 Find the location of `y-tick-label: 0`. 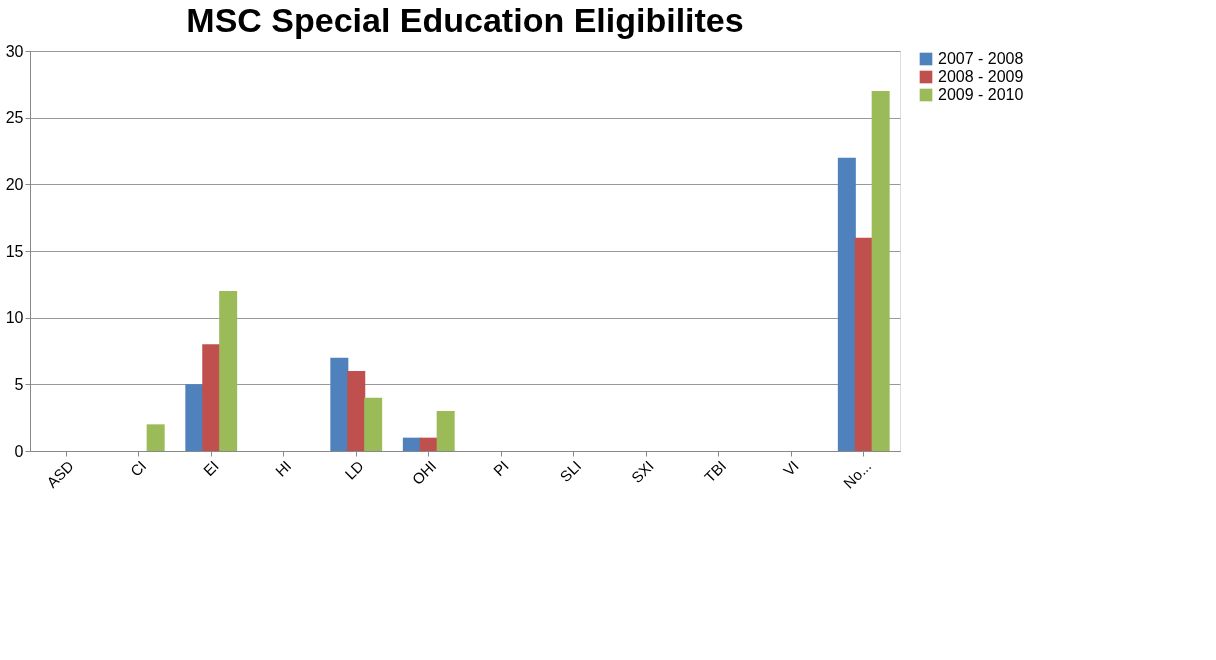

y-tick-label: 0 is located at coordinates (19, 451).